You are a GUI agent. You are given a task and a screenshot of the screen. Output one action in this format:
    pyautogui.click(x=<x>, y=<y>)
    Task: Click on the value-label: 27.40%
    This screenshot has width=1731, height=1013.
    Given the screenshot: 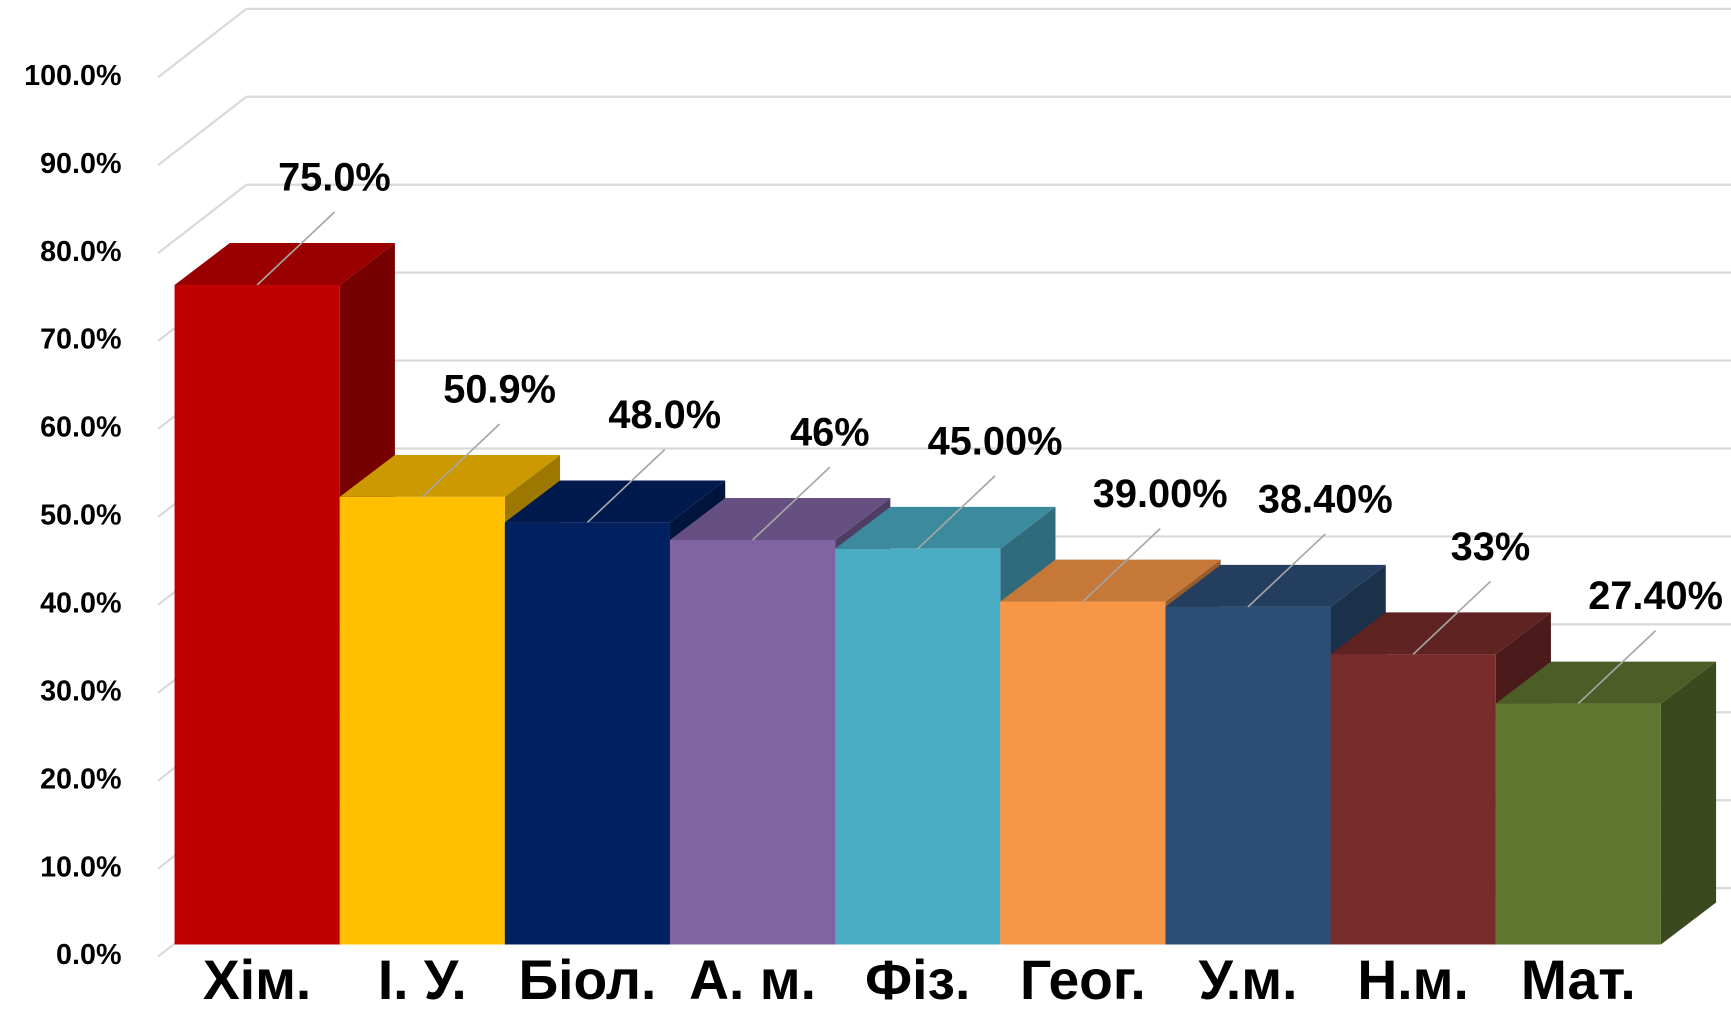 What is the action you would take?
    pyautogui.click(x=1655, y=596)
    